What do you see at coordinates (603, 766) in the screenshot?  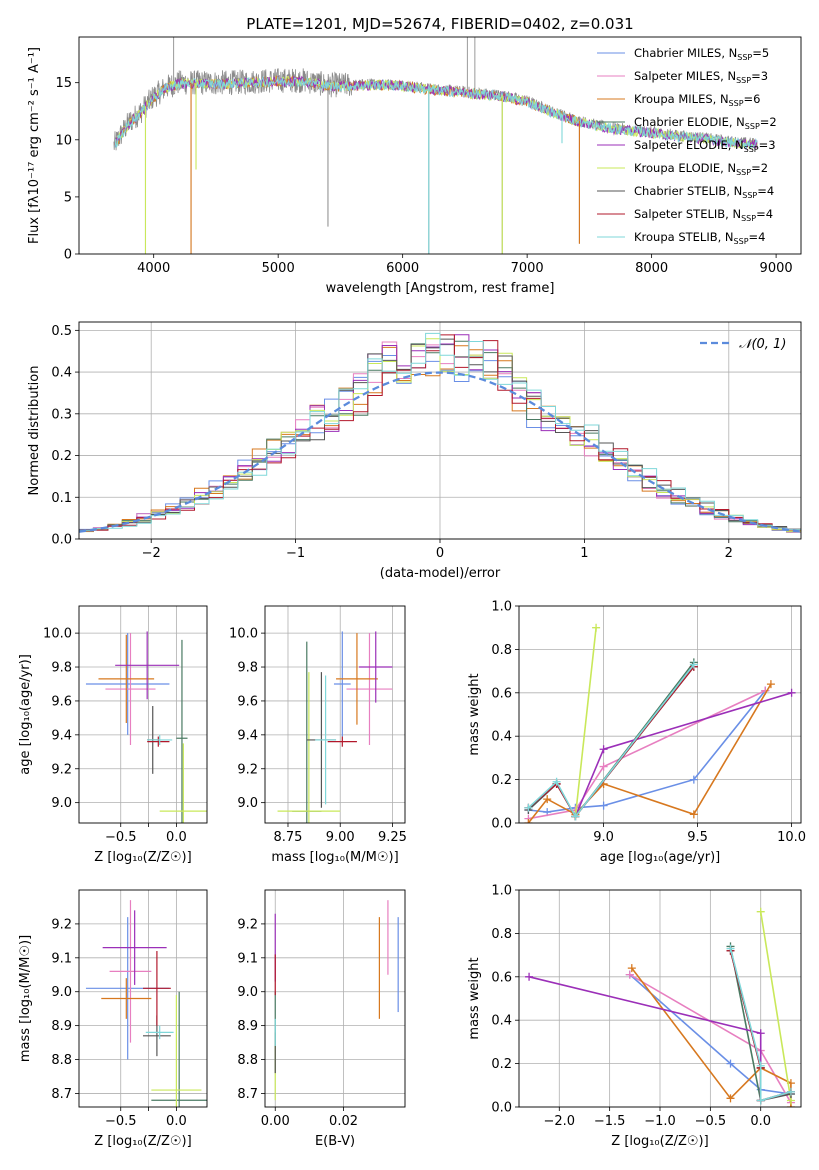 I see `weight-marker-salpeter_miles` at bounding box center [603, 766].